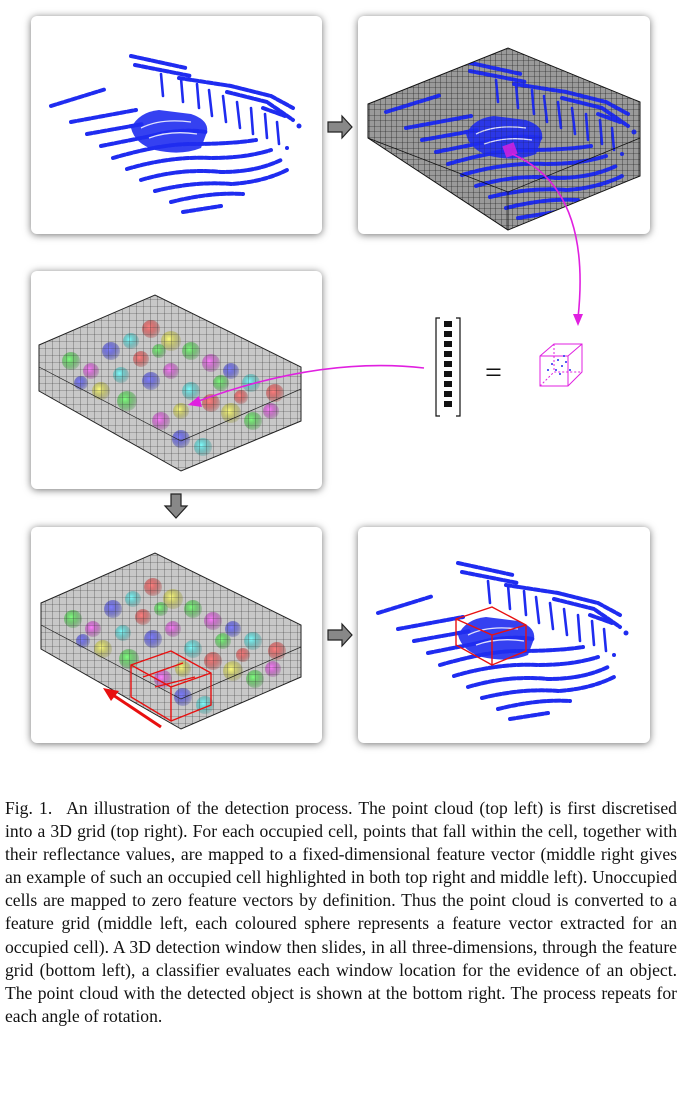 Image resolution: width=687 pixels, height=1101 pixels. What do you see at coordinates (561, 365) in the screenshot?
I see `occupied-cell-icon` at bounding box center [561, 365].